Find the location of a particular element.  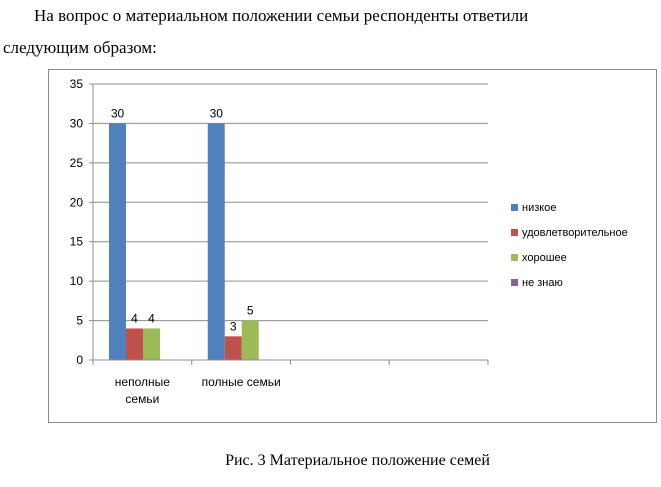

y-tick-label: 15 is located at coordinates (77, 242).